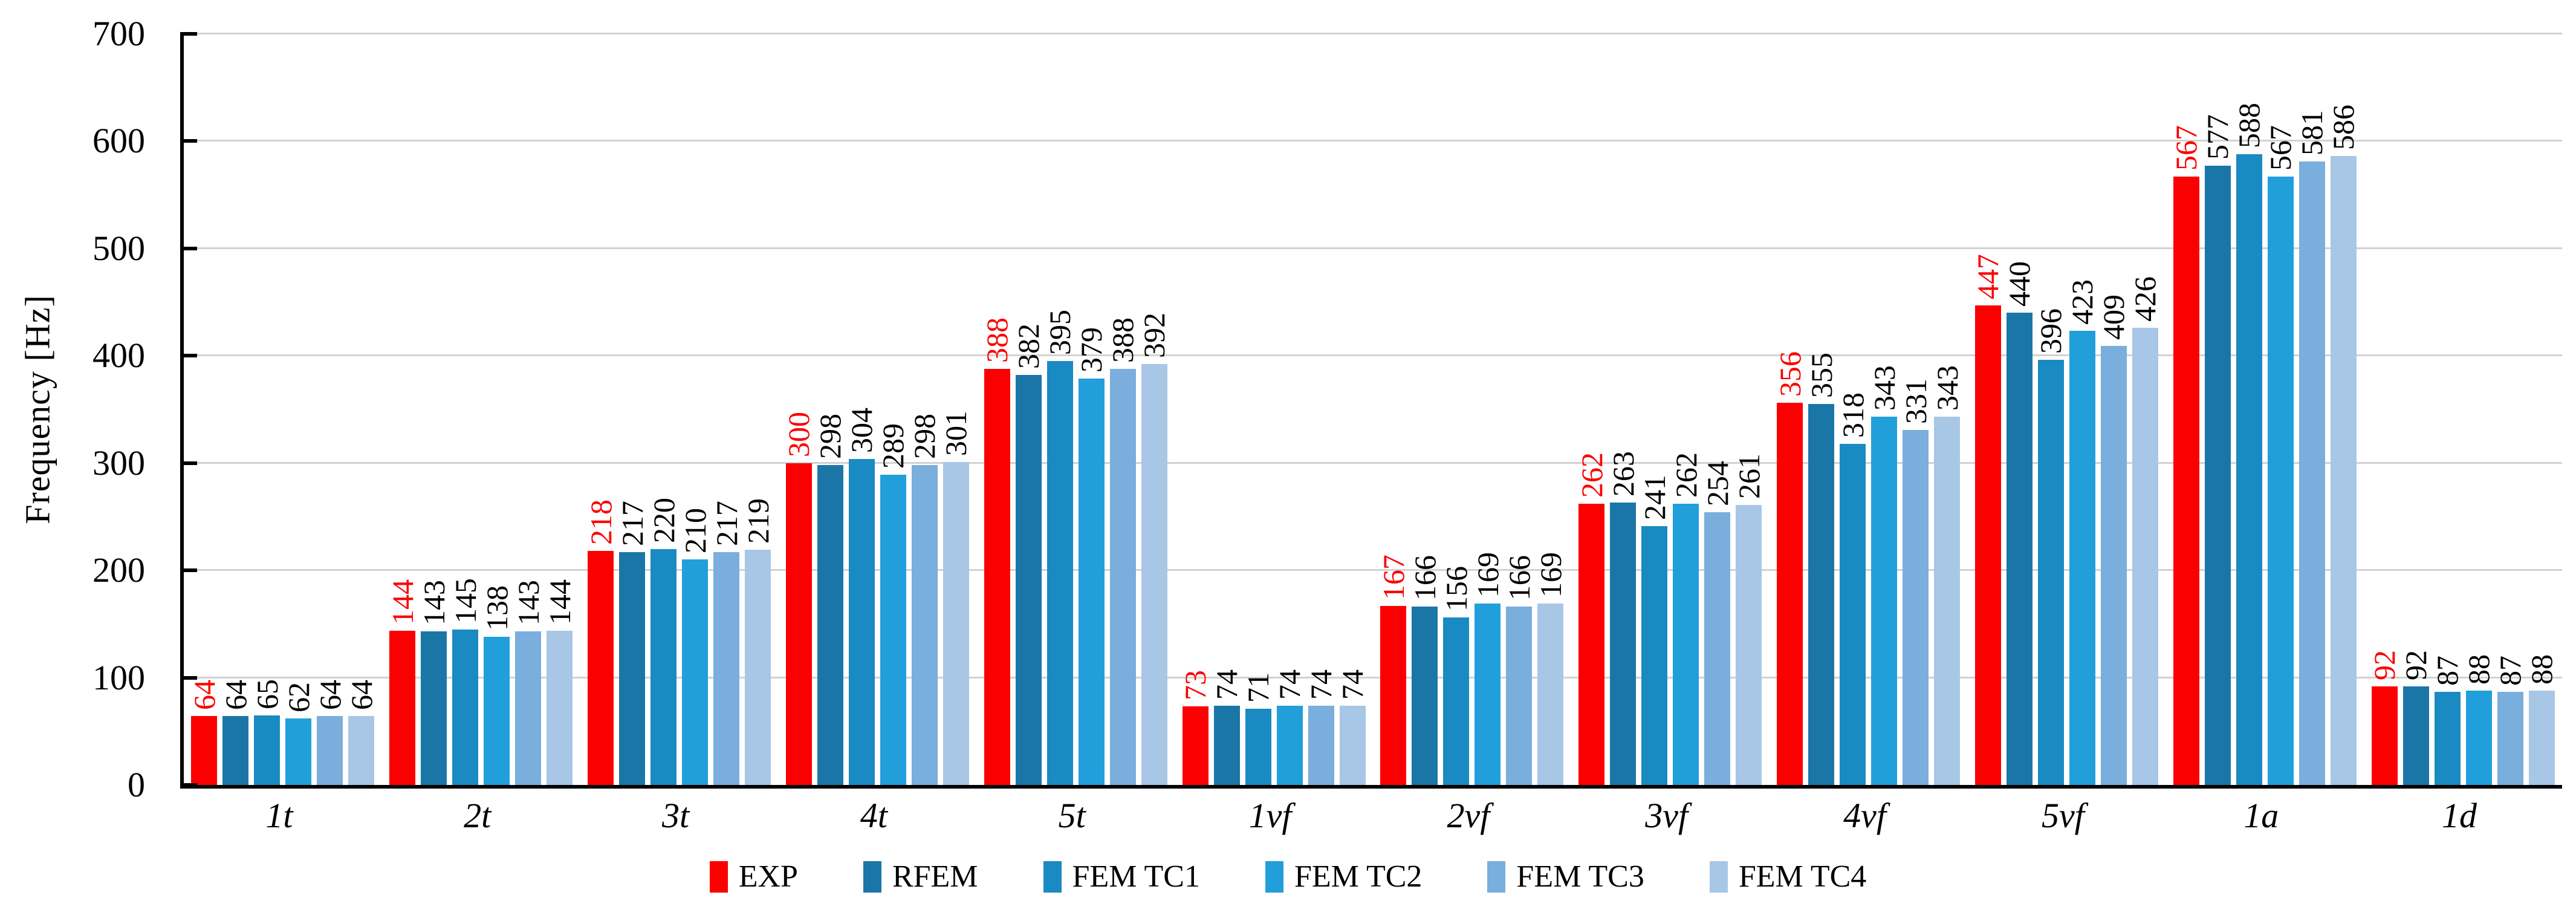 Image resolution: width=2576 pixels, height=918 pixels. I want to click on bar-rfem-5vf: 440, so click(2019, 523).